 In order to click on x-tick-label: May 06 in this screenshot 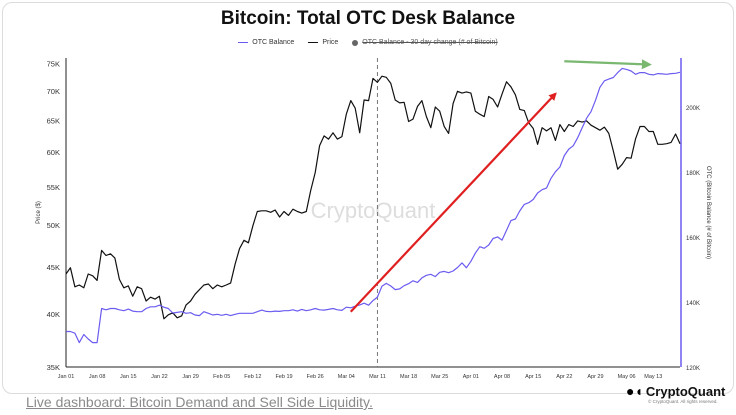, I will do `click(627, 377)`.